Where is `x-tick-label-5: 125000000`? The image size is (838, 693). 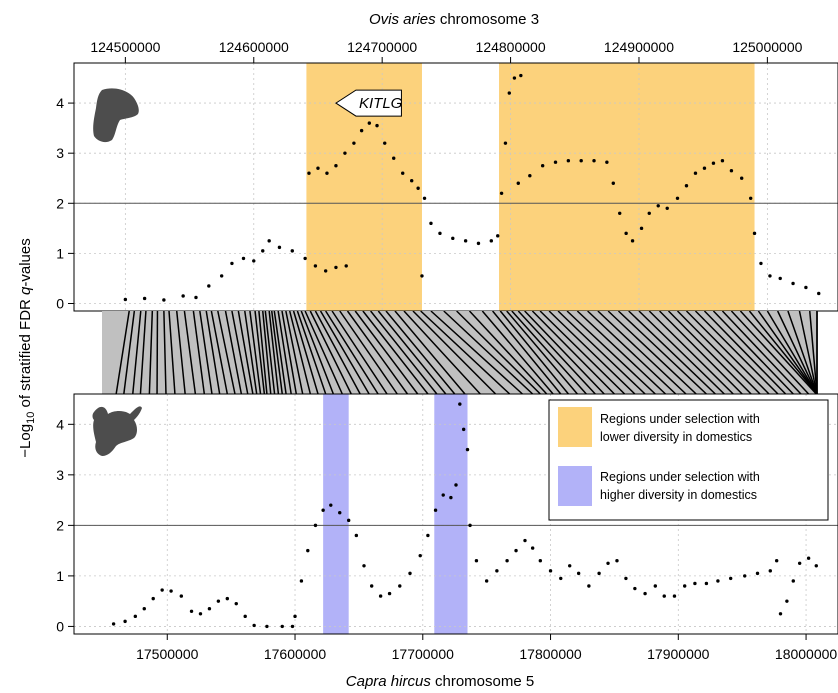 x-tick-label-5: 125000000 is located at coordinates (767, 47).